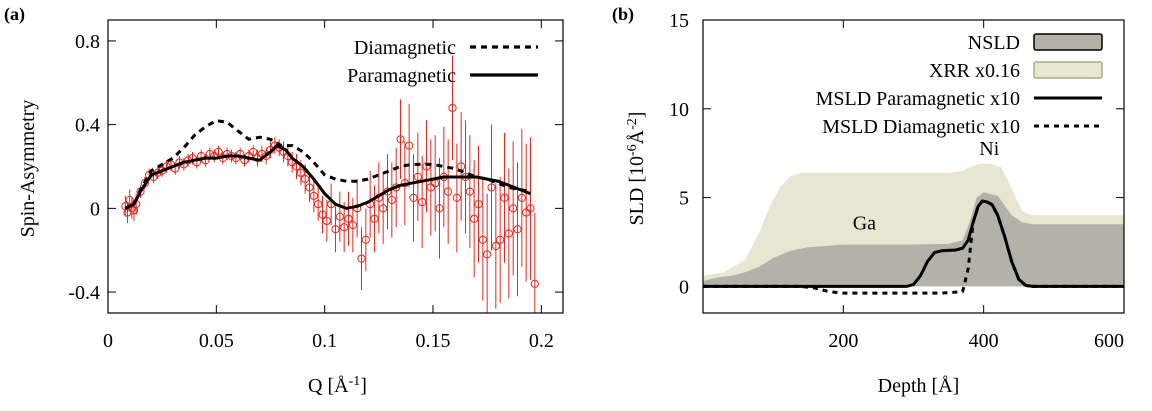  What do you see at coordinates (328, 386) in the screenshot?
I see `panel-a-x-axis-label-main: Q [Å` at bounding box center [328, 386].